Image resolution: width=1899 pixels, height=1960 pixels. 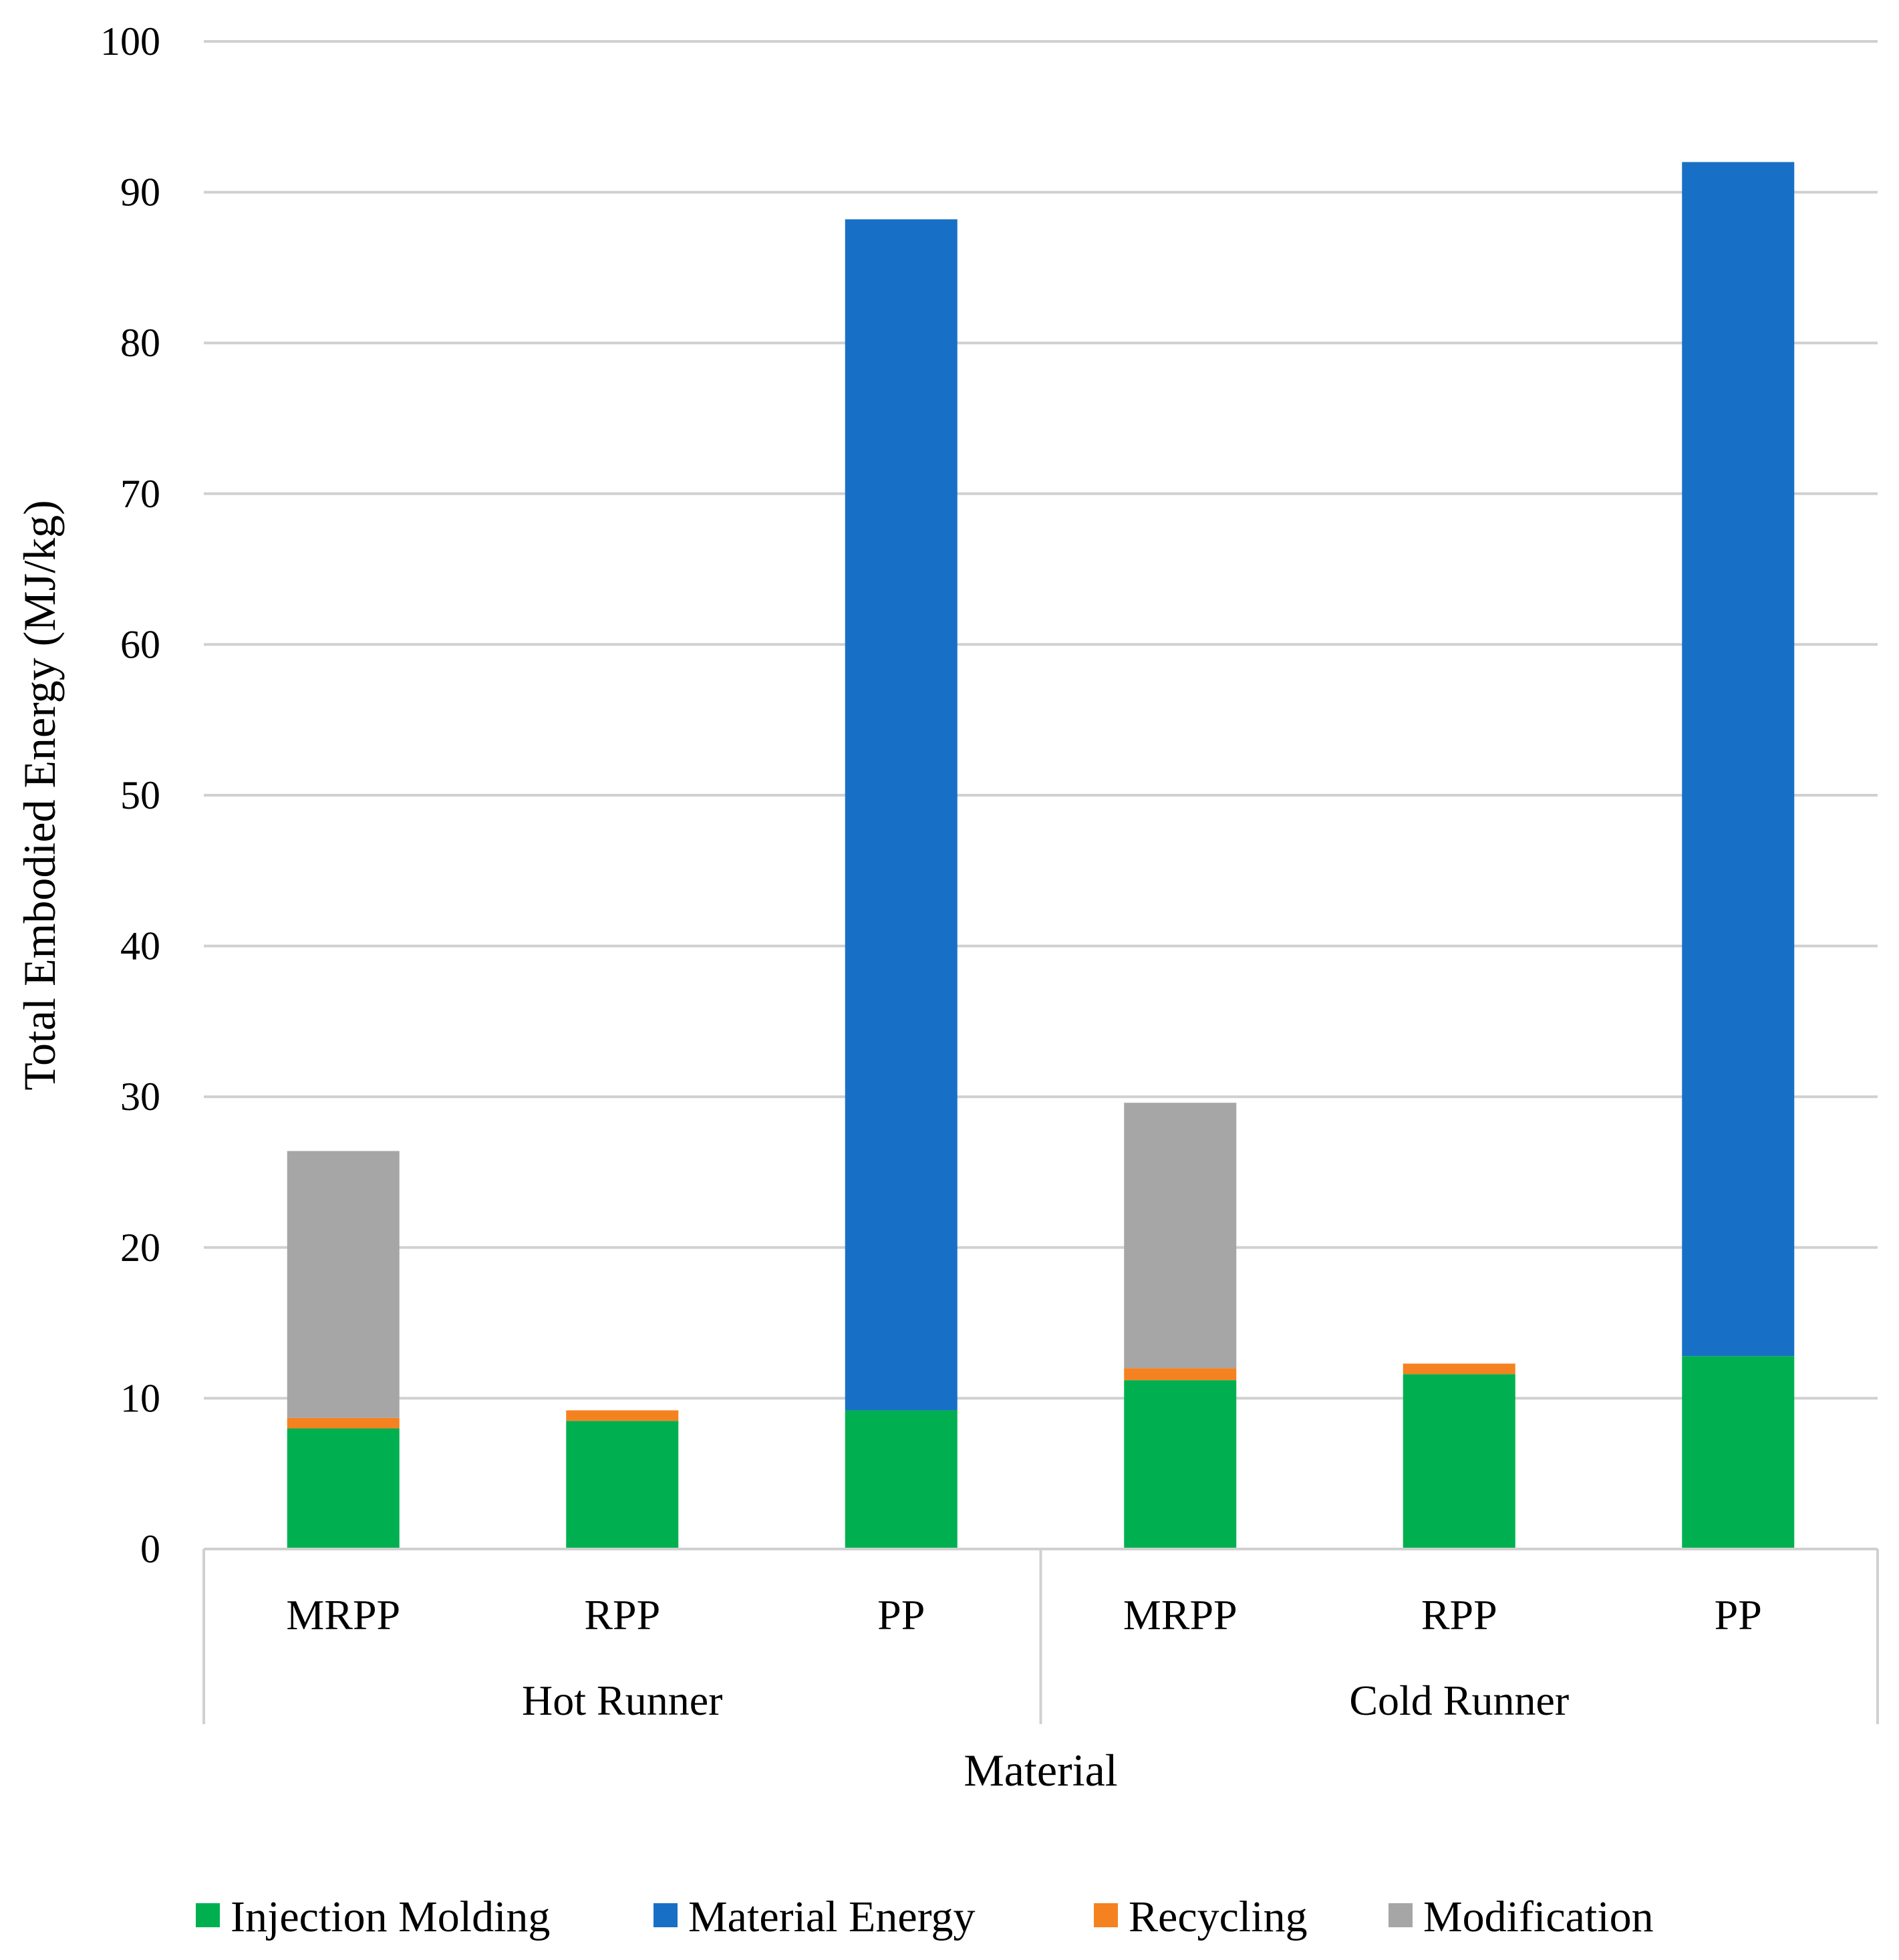 What do you see at coordinates (140, 795) in the screenshot?
I see `y-tick-label: 50` at bounding box center [140, 795].